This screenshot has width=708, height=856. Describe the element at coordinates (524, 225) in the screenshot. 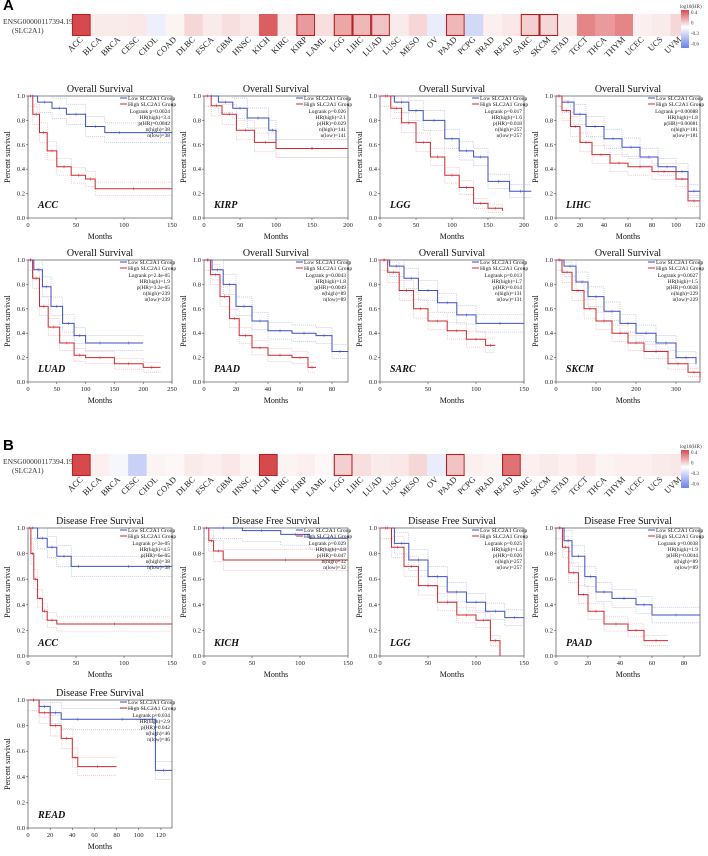

I see `x-tick-label: 200` at that location.